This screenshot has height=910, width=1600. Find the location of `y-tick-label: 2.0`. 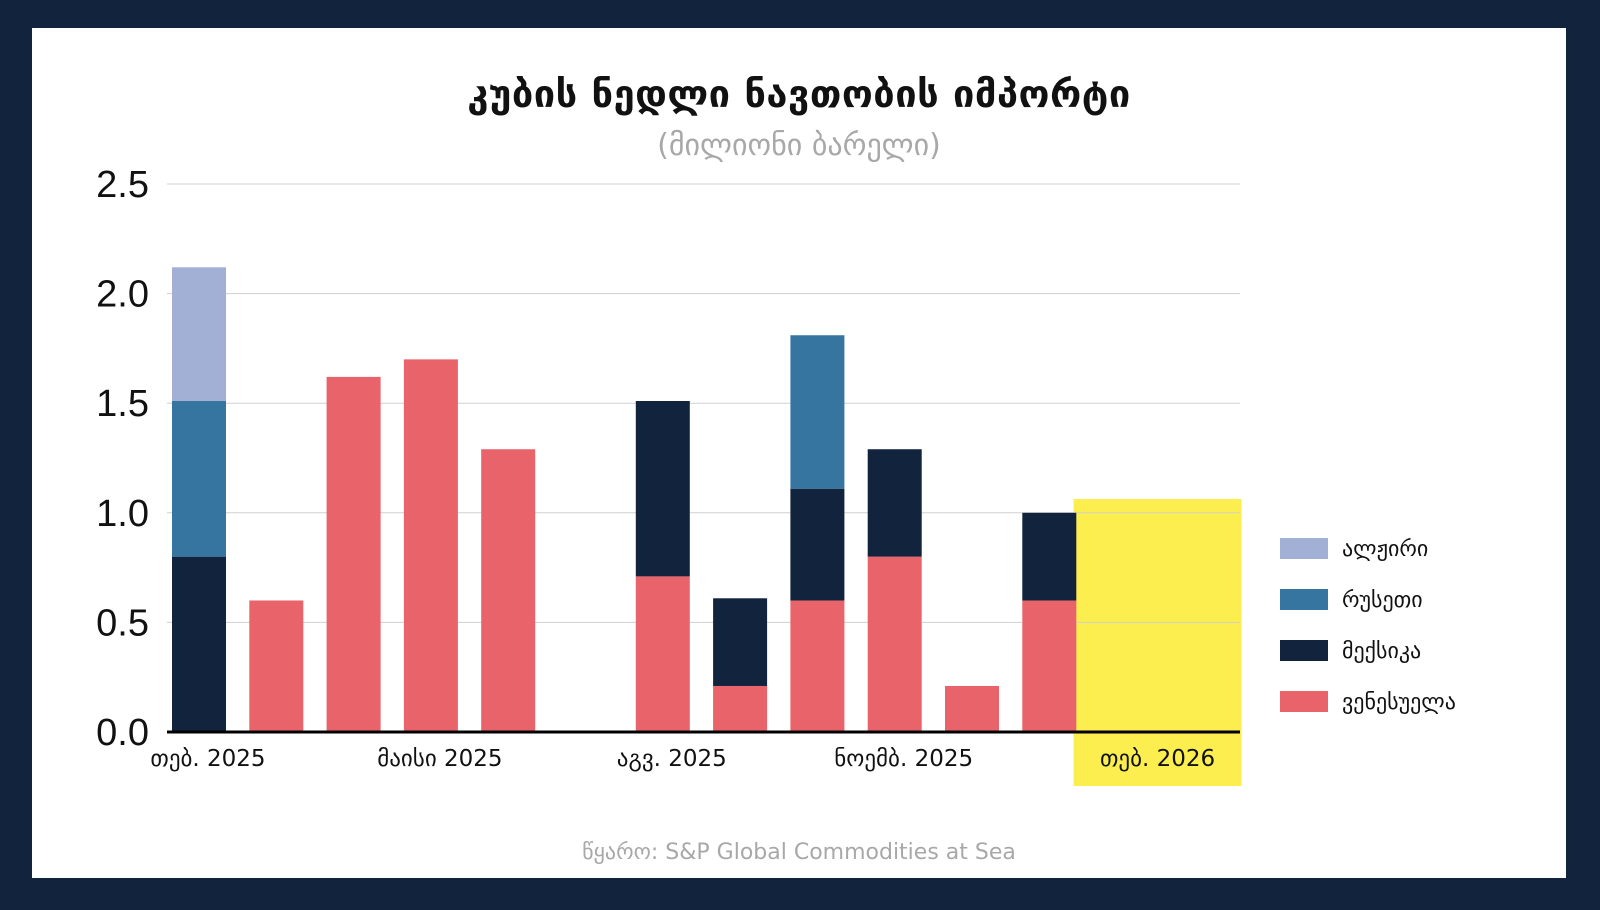

y-tick-label: 2.0 is located at coordinates (122, 295).